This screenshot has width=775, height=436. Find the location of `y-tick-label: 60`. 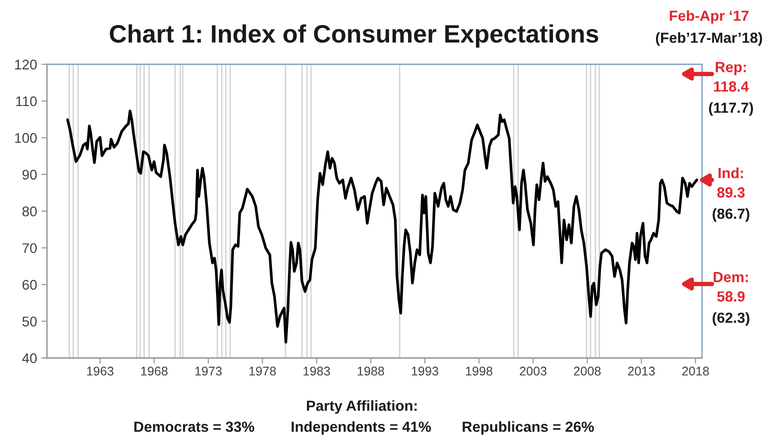

y-tick-label: 60 is located at coordinates (29, 285).